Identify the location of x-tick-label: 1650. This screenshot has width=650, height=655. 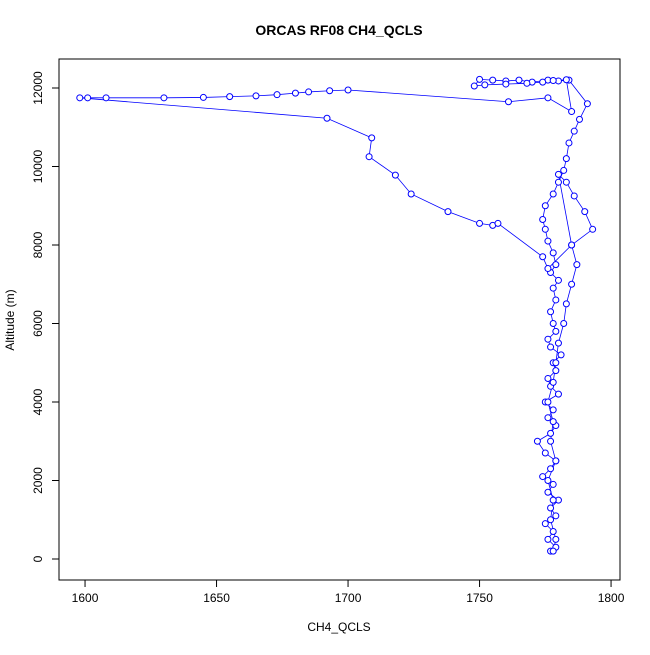
(216, 598).